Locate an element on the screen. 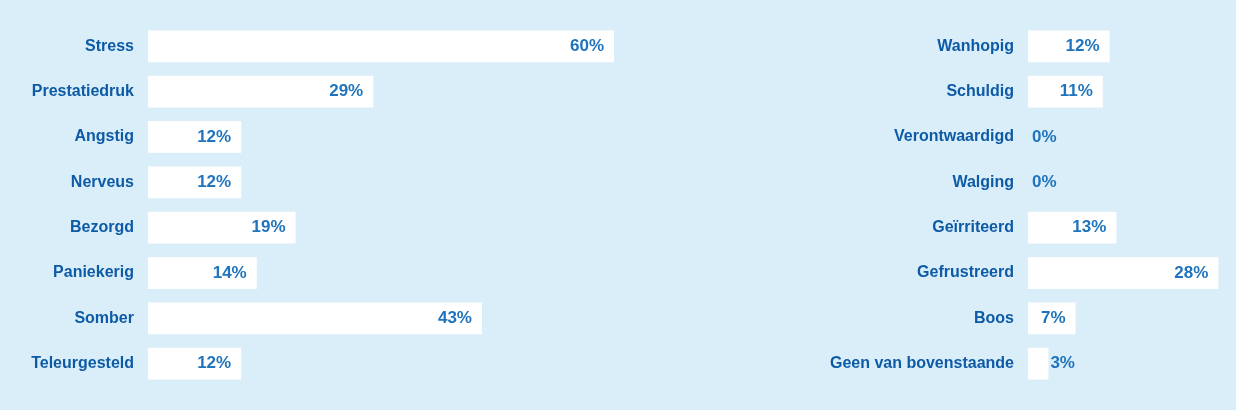  y-tick-label: Prestatiedruk is located at coordinates (83, 91).